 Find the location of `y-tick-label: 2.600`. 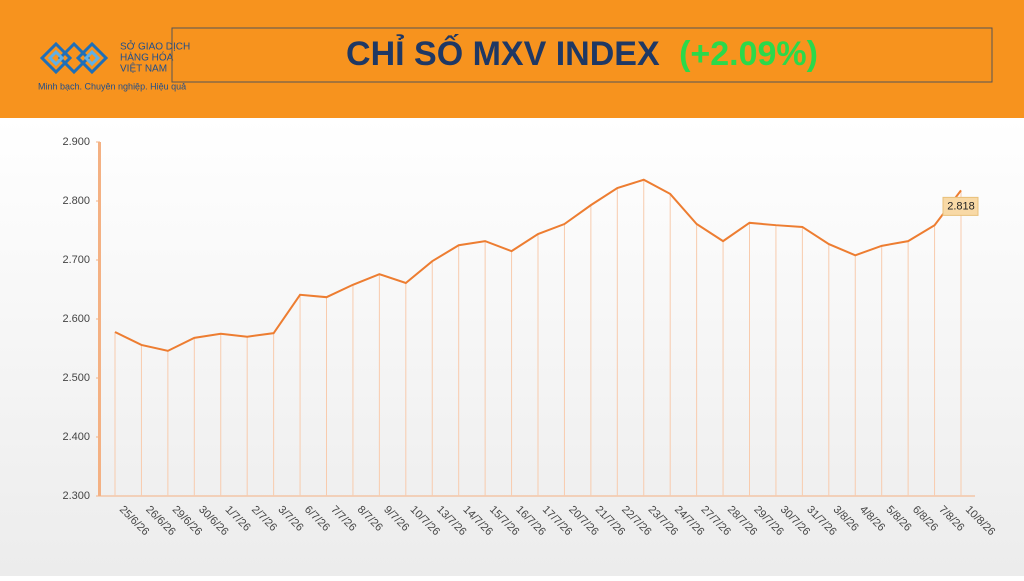

y-tick-label: 2.600 is located at coordinates (76, 319).